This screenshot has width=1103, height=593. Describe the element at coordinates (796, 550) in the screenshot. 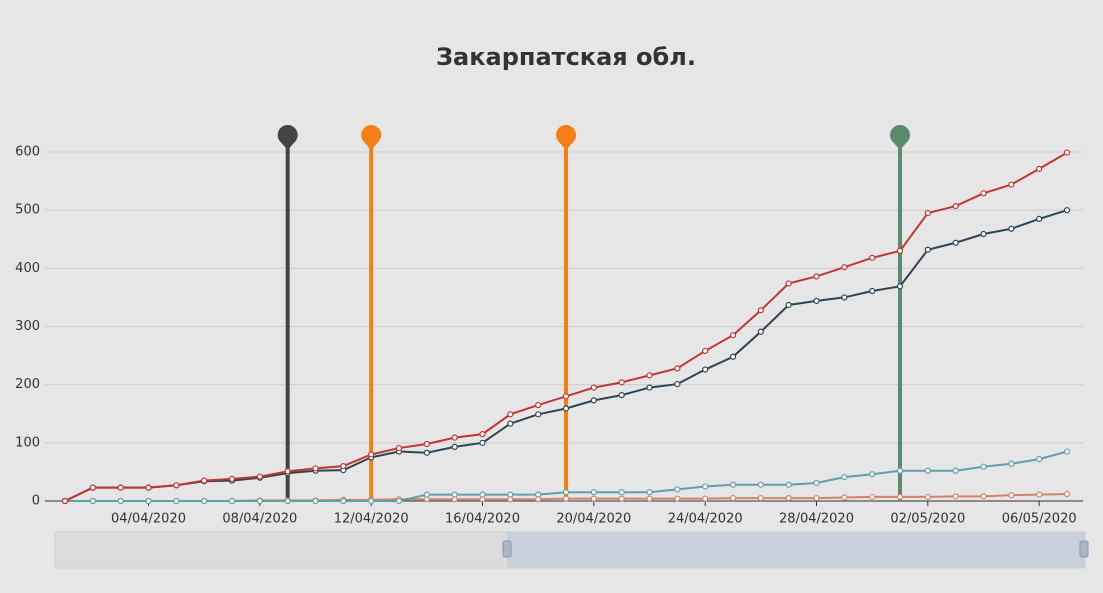

I see `slider-window` at that location.